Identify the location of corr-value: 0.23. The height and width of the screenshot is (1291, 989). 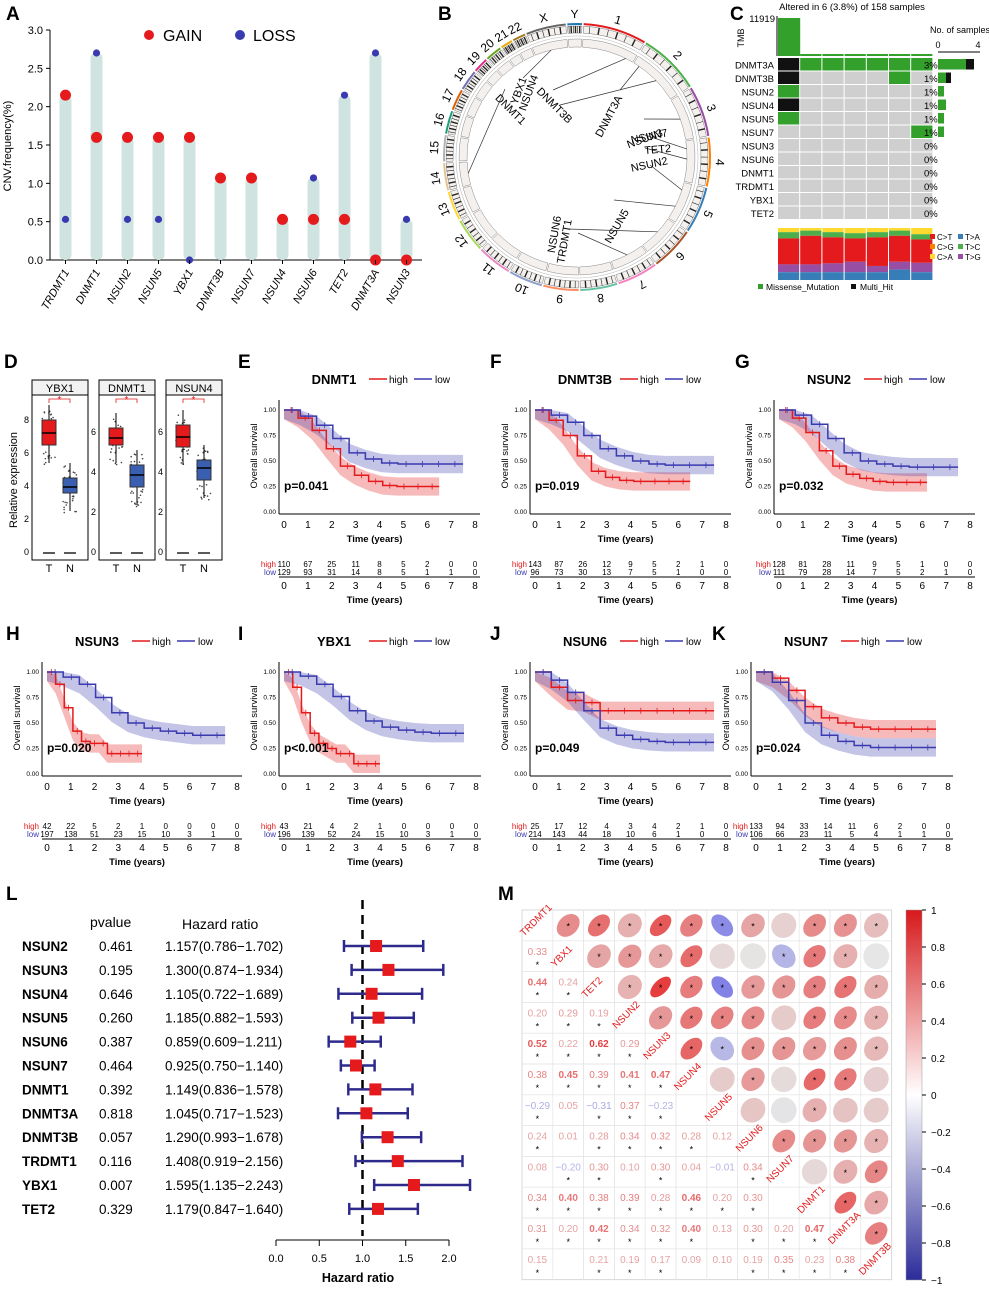
(815, 1260).